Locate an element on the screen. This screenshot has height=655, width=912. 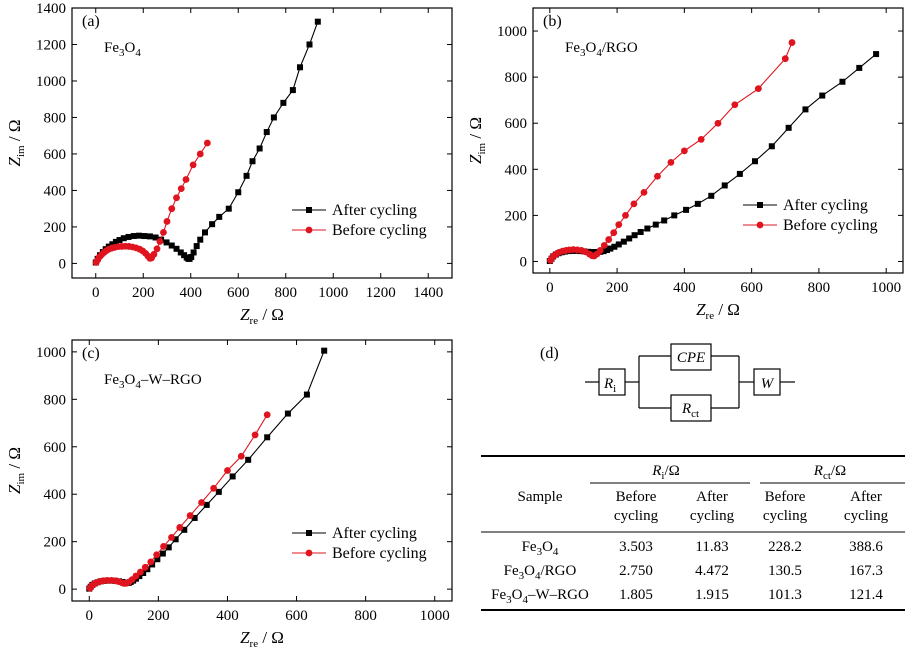
x-tick-label: 800 is located at coordinates (286, 293).